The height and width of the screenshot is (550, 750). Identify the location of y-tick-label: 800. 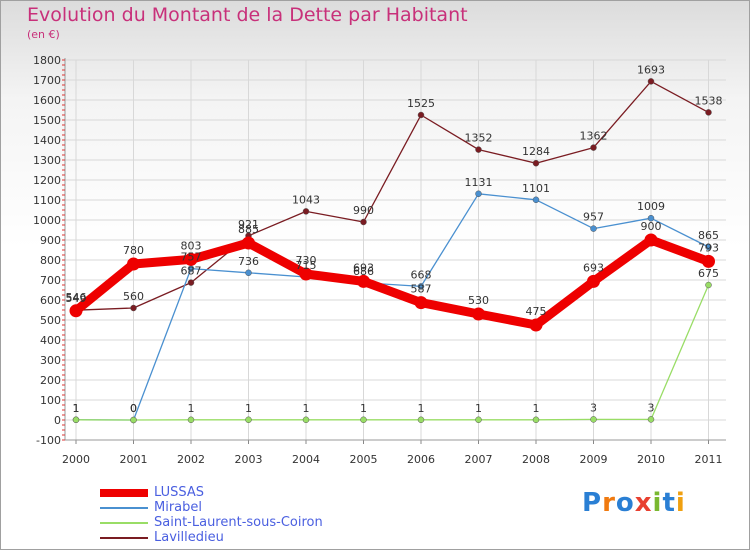
(50, 260).